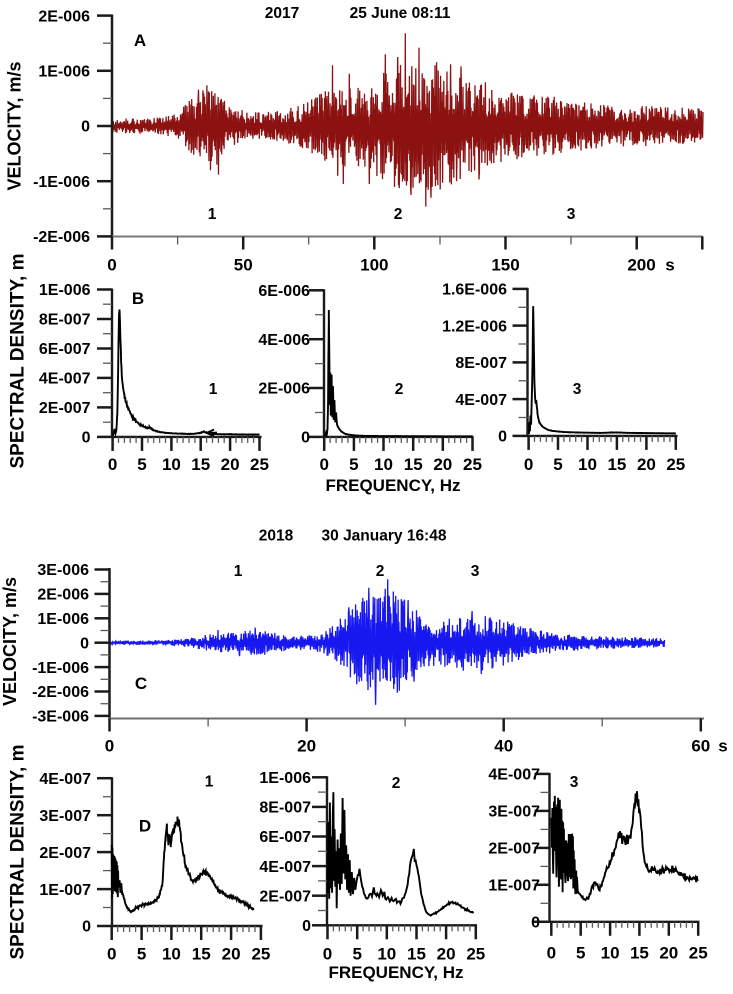 The height and width of the screenshot is (994, 733). I want to click on svg-text: 60, so click(700, 746).